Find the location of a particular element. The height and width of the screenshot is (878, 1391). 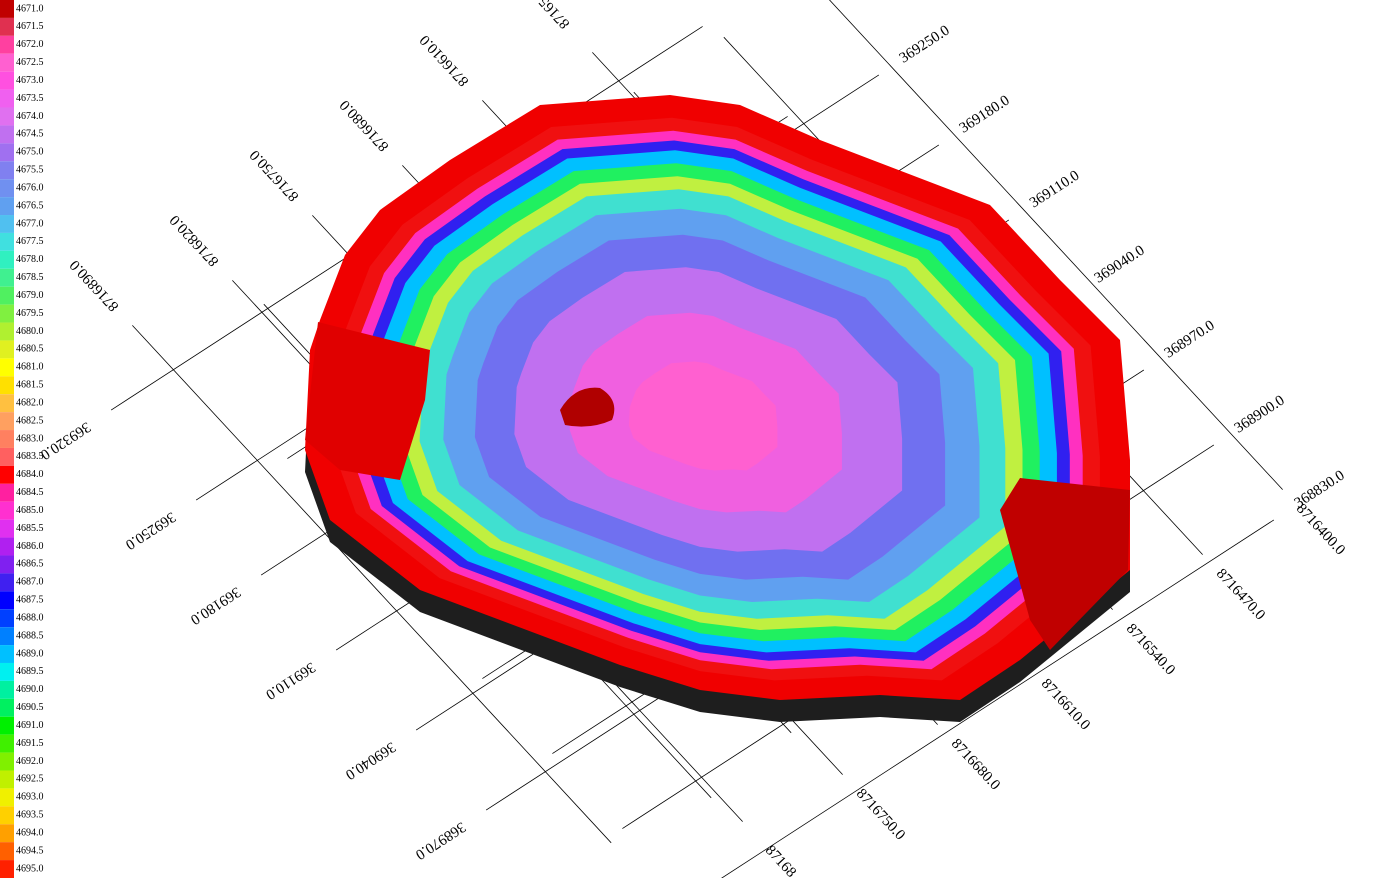

legend-label: 4695.0 is located at coordinates (30, 868).